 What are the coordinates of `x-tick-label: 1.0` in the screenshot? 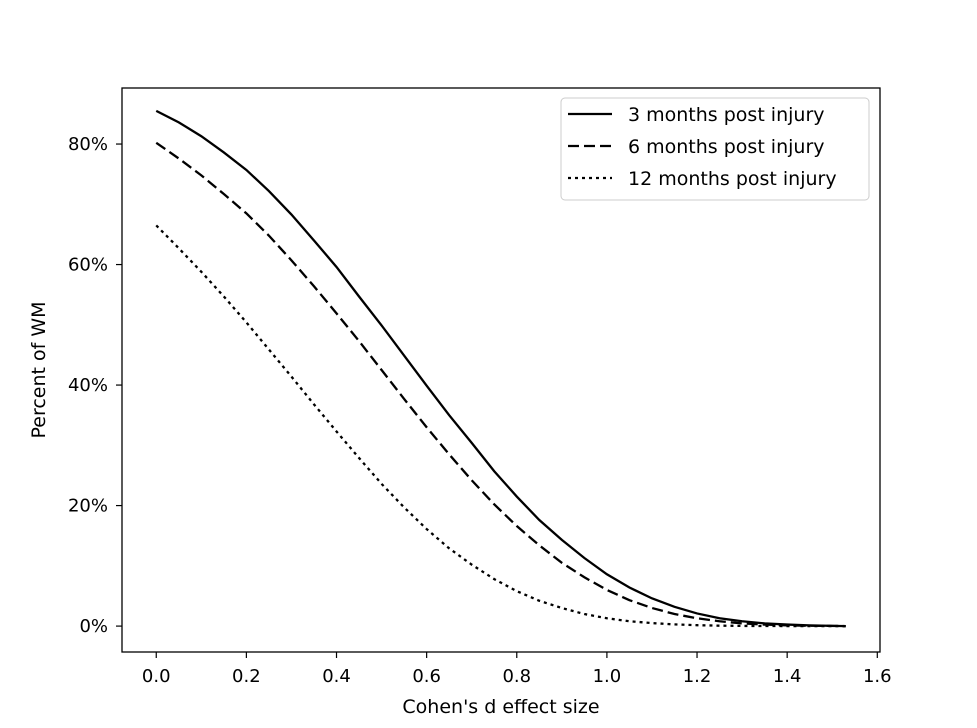 It's located at (607, 676).